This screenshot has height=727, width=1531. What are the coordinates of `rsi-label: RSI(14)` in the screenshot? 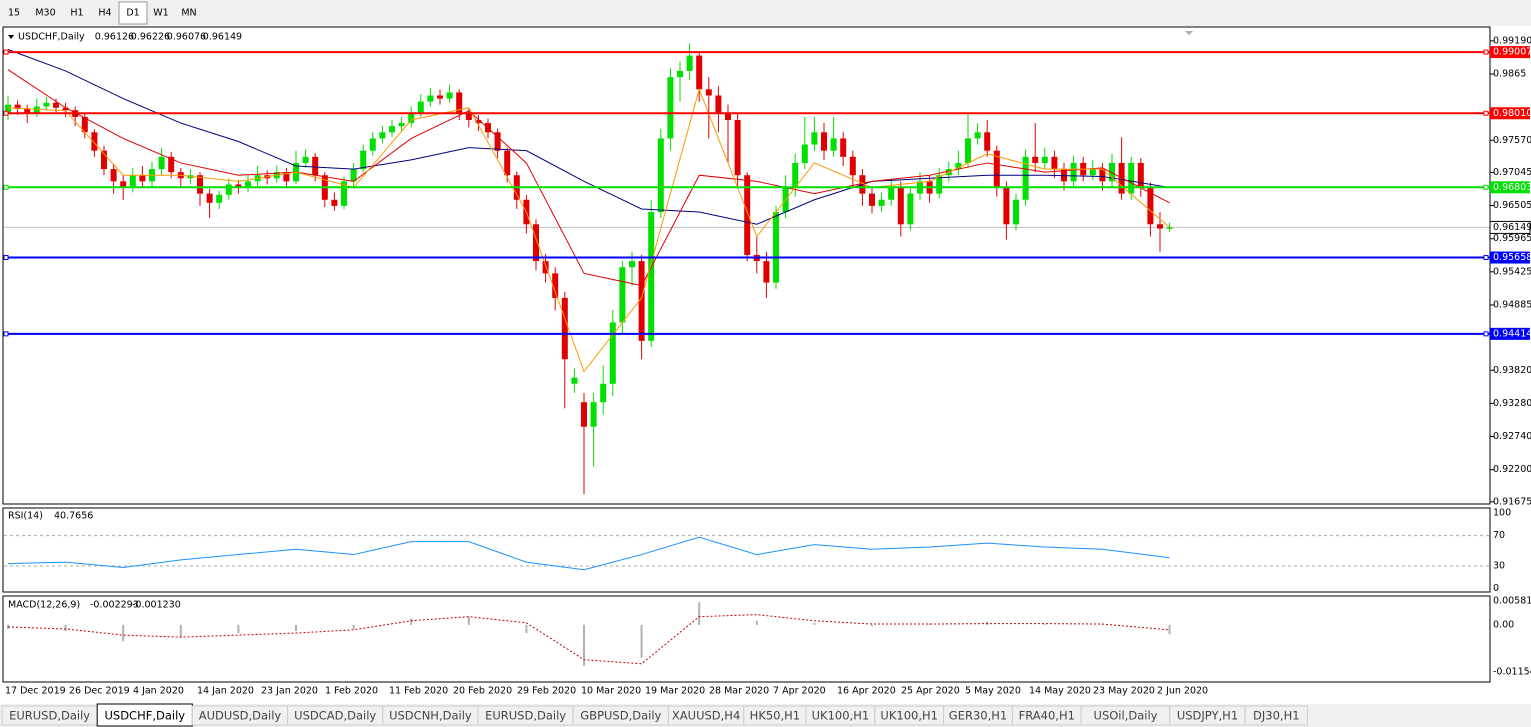 It's located at (25, 516).